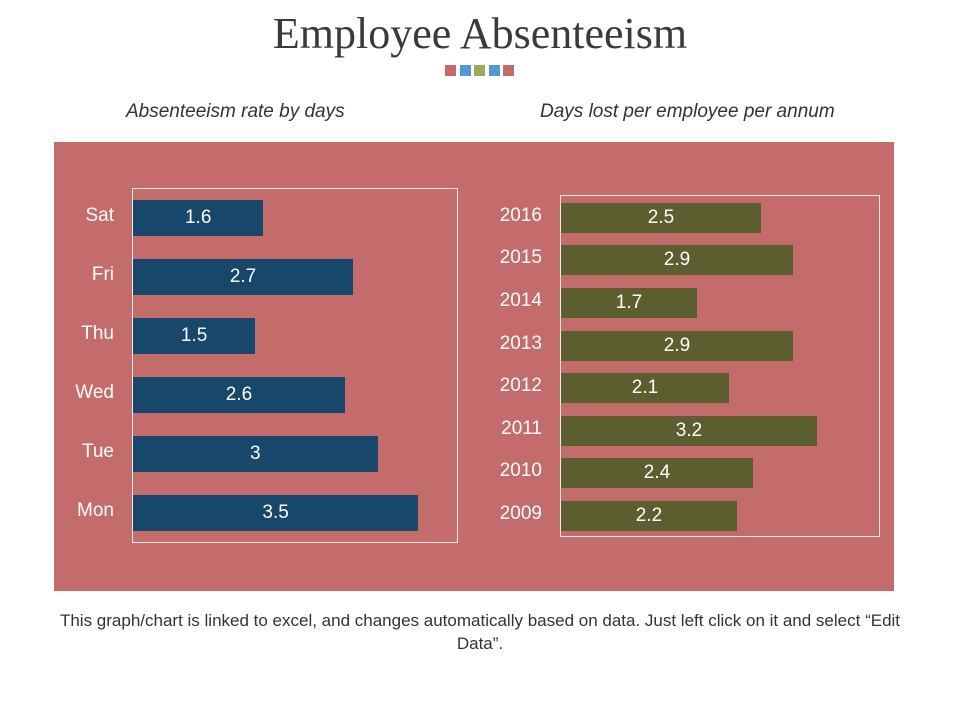 The width and height of the screenshot is (960, 720). I want to click on chart-left-data-label: 2.7, so click(243, 276).